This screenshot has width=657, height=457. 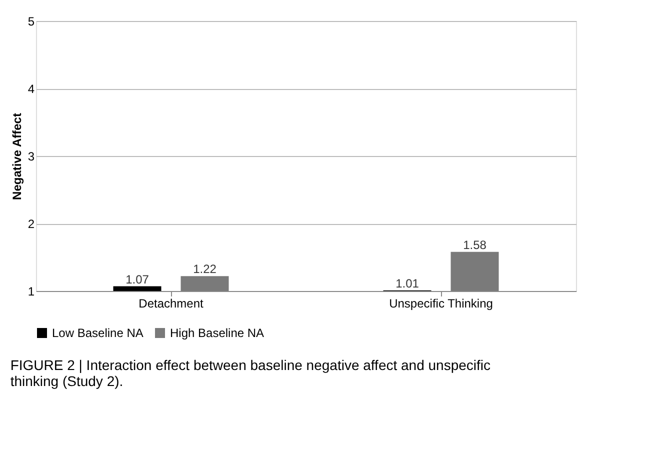 What do you see at coordinates (250, 373) in the screenshot?
I see `caption: FIGURE 2 | Interaction effect between baseline negative affect and unspecific thinking (Study 2).` at bounding box center [250, 373].